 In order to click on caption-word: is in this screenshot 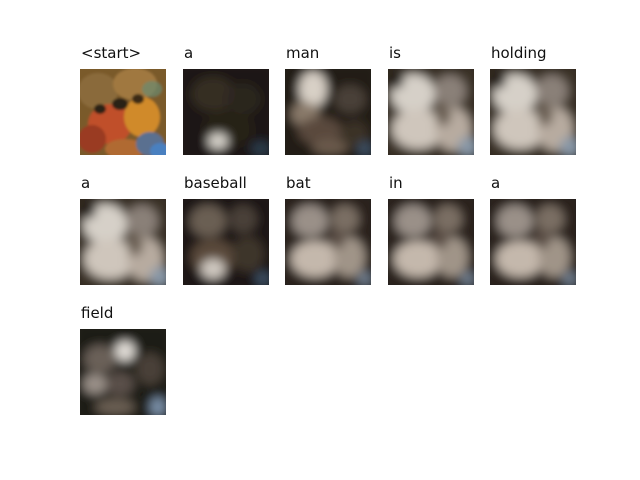, I will do `click(395, 53)`.